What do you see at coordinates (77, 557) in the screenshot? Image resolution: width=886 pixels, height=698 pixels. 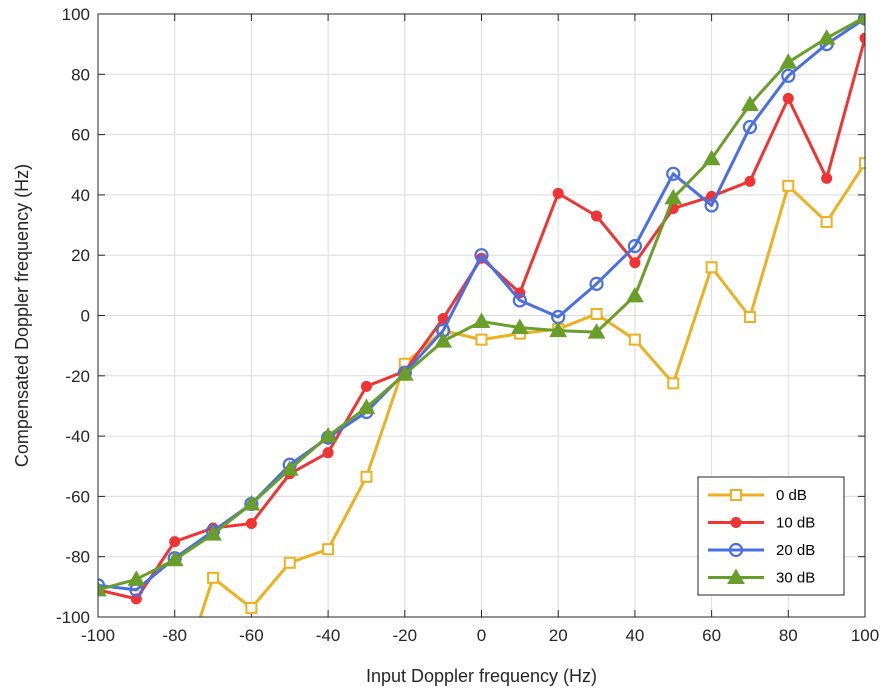 I see `y-tick-label: -80` at bounding box center [77, 557].